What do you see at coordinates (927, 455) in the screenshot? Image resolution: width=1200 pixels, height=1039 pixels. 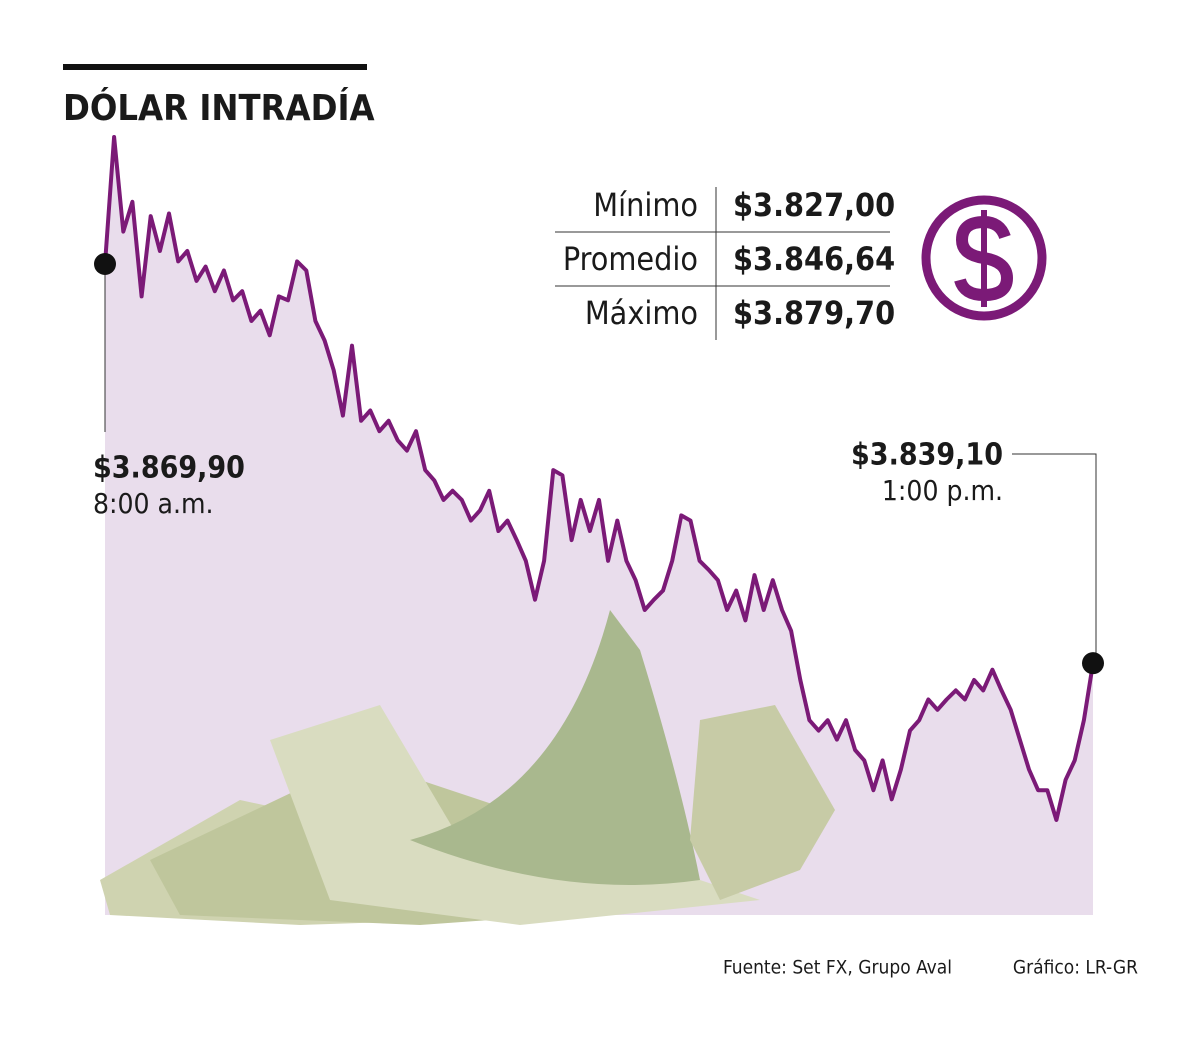 I see `annotation-value: $3.839,10` at bounding box center [927, 455].